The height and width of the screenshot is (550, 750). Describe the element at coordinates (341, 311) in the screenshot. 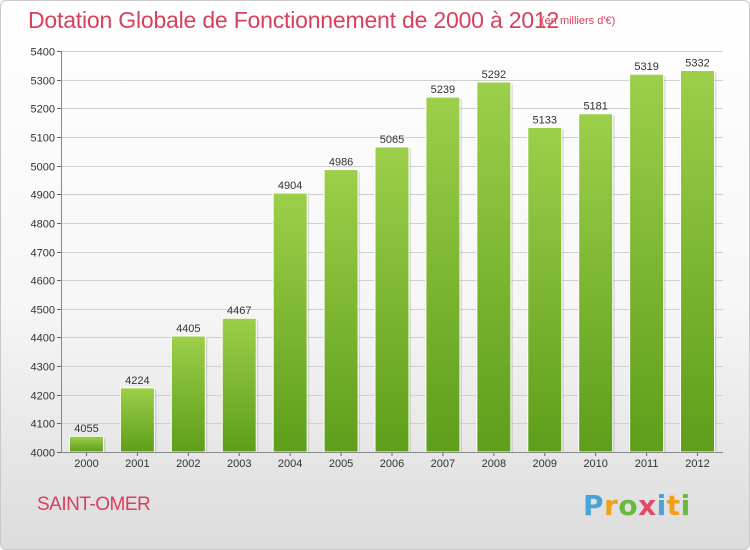

I see `bar-2005` at that location.